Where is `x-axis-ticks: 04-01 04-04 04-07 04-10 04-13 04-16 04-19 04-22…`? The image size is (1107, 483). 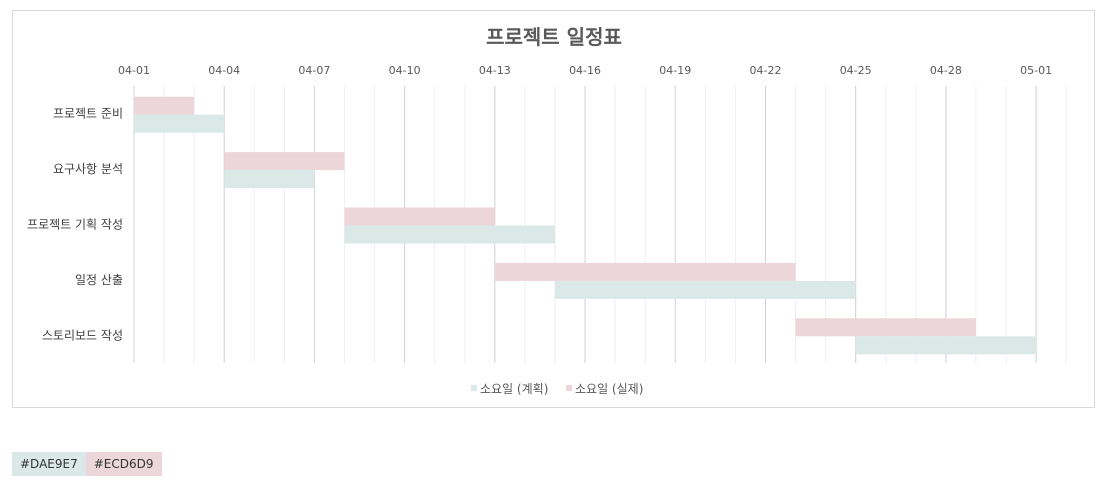 x-axis-ticks: 04-01 04-04 04-07 04-10 04-13 04-16 04-19 04-22… is located at coordinates (585, 70).